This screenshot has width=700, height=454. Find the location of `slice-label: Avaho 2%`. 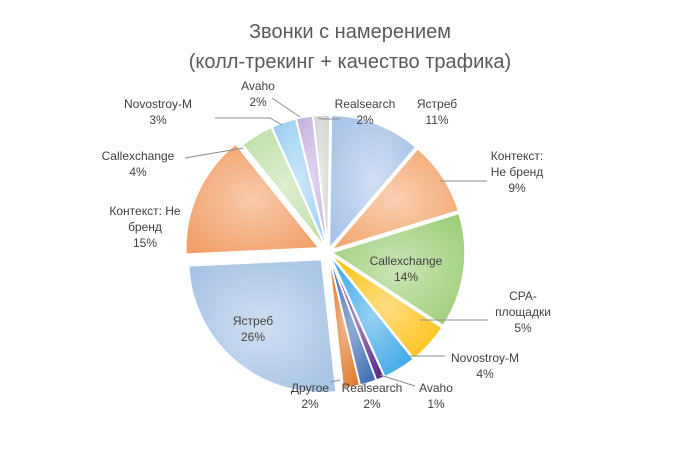

slice-label: Avaho 2% is located at coordinates (258, 94).